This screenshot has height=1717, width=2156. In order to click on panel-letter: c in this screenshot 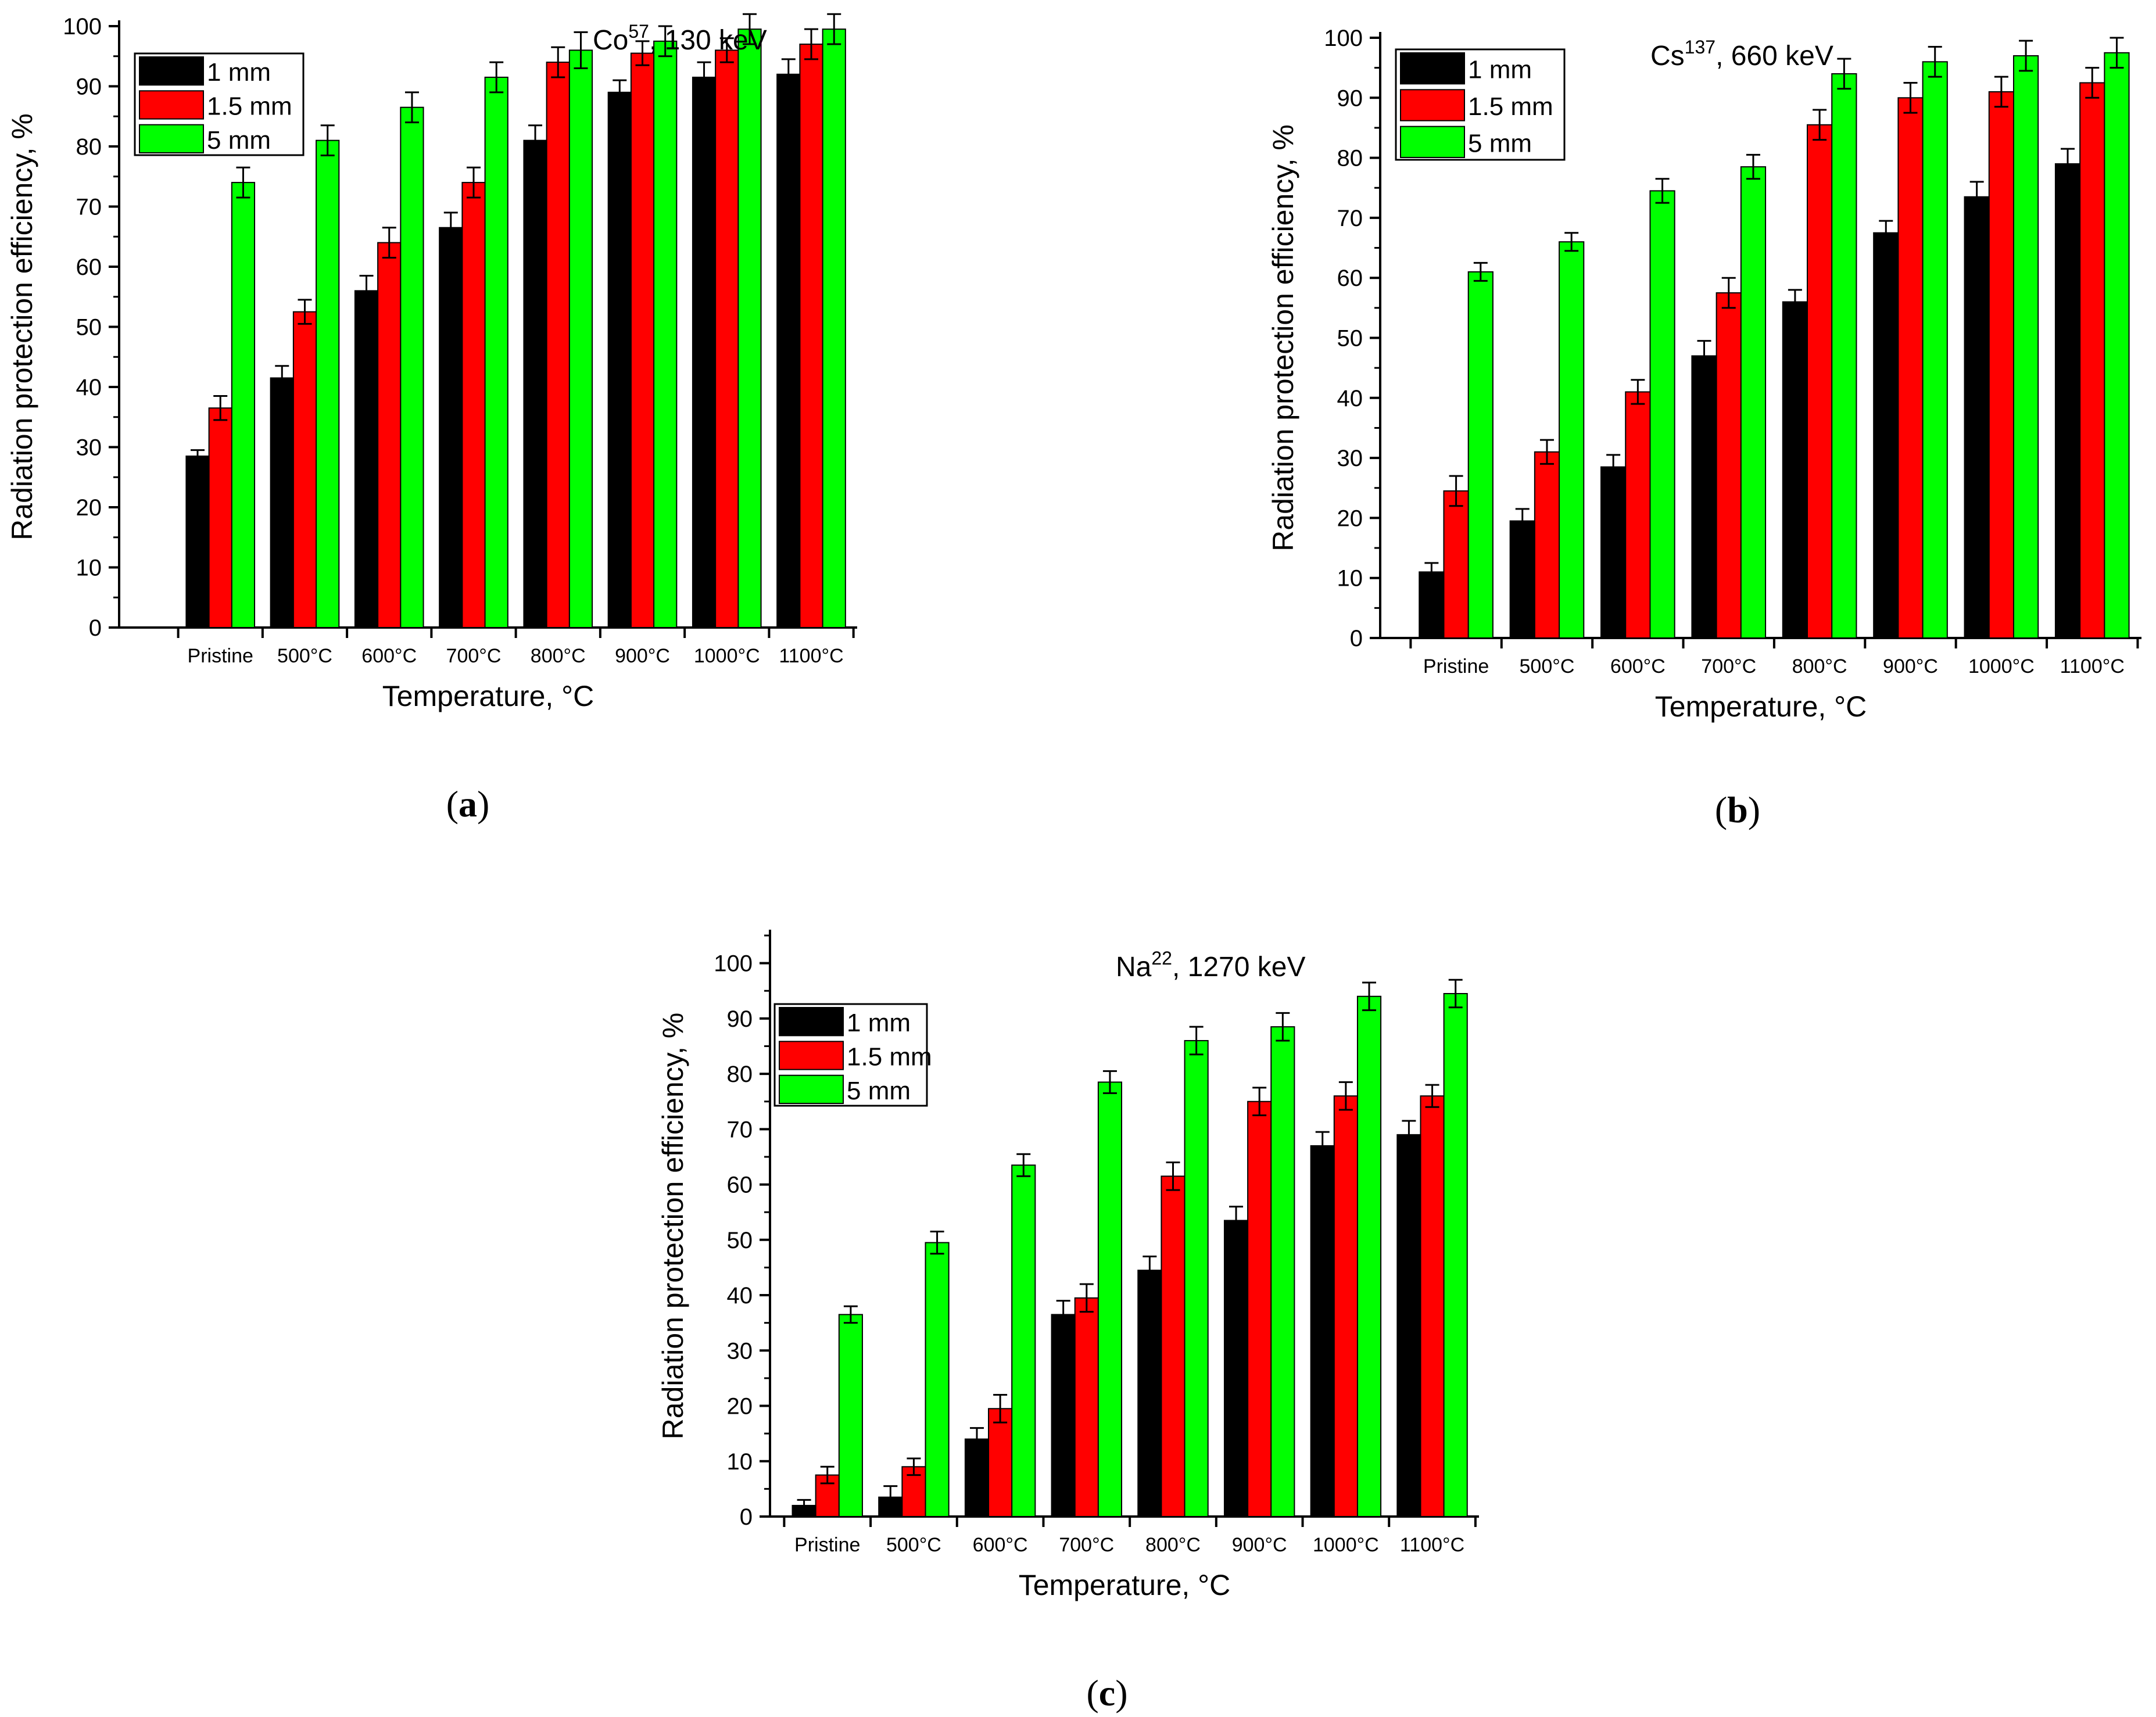, I will do `click(1107, 1693)`.